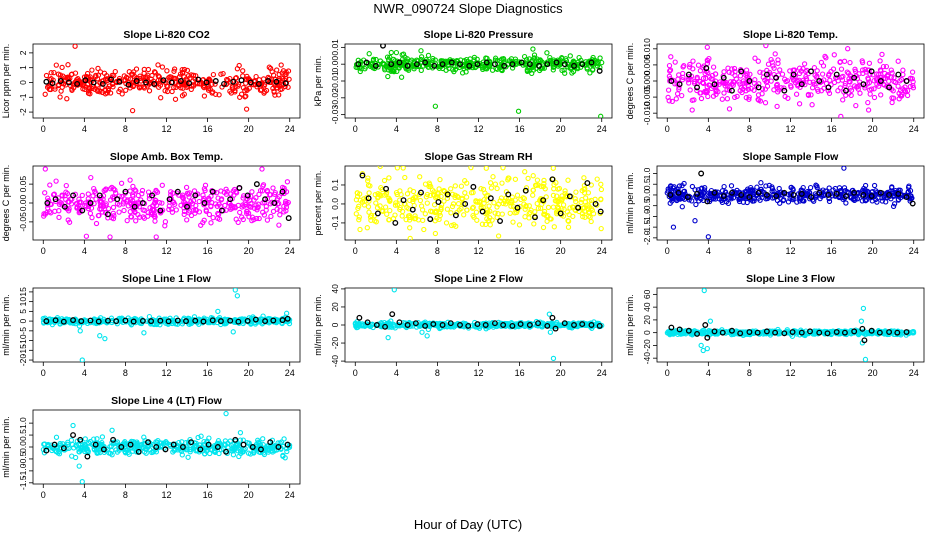 This screenshot has width=936, height=540. I want to click on panel-title: Slope Li-820 Pressure, so click(479, 35).